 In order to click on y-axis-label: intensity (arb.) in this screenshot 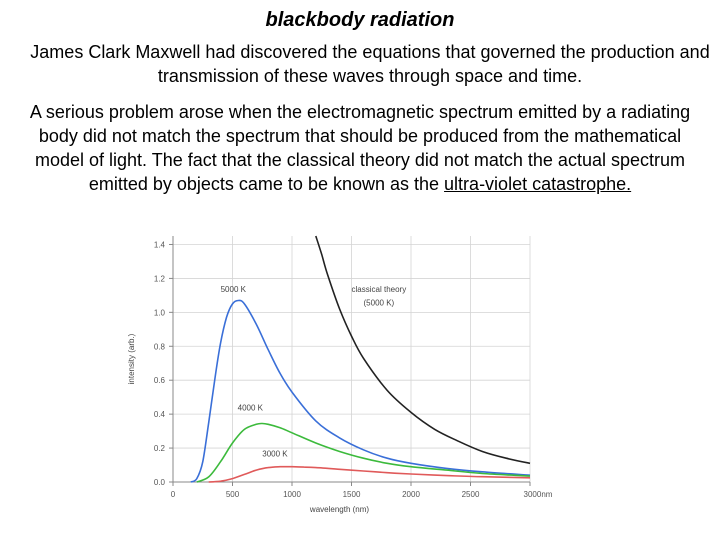, I will do `click(131, 358)`.